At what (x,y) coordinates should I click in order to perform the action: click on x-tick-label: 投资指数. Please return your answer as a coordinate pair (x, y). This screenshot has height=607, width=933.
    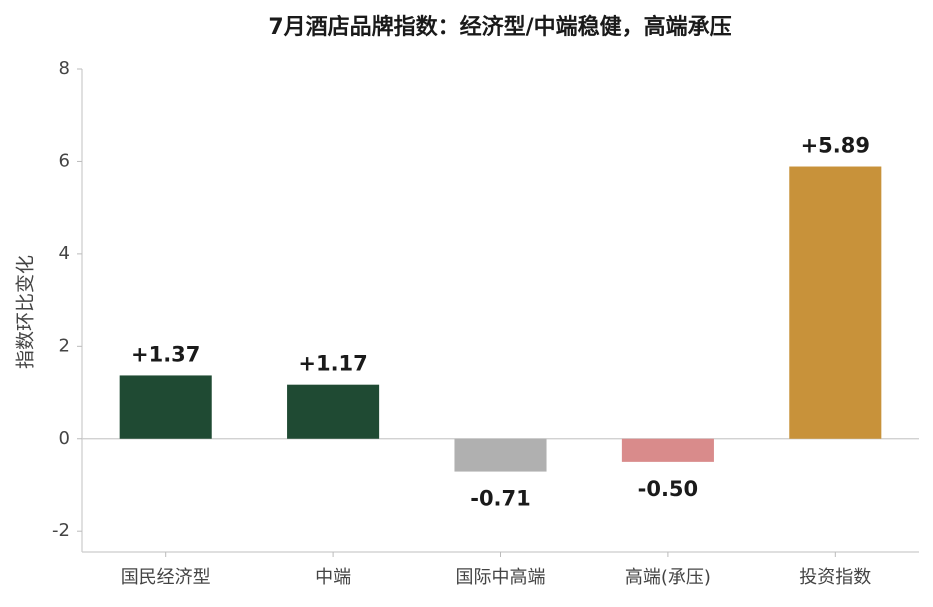
    Looking at the image, I should click on (835, 577).